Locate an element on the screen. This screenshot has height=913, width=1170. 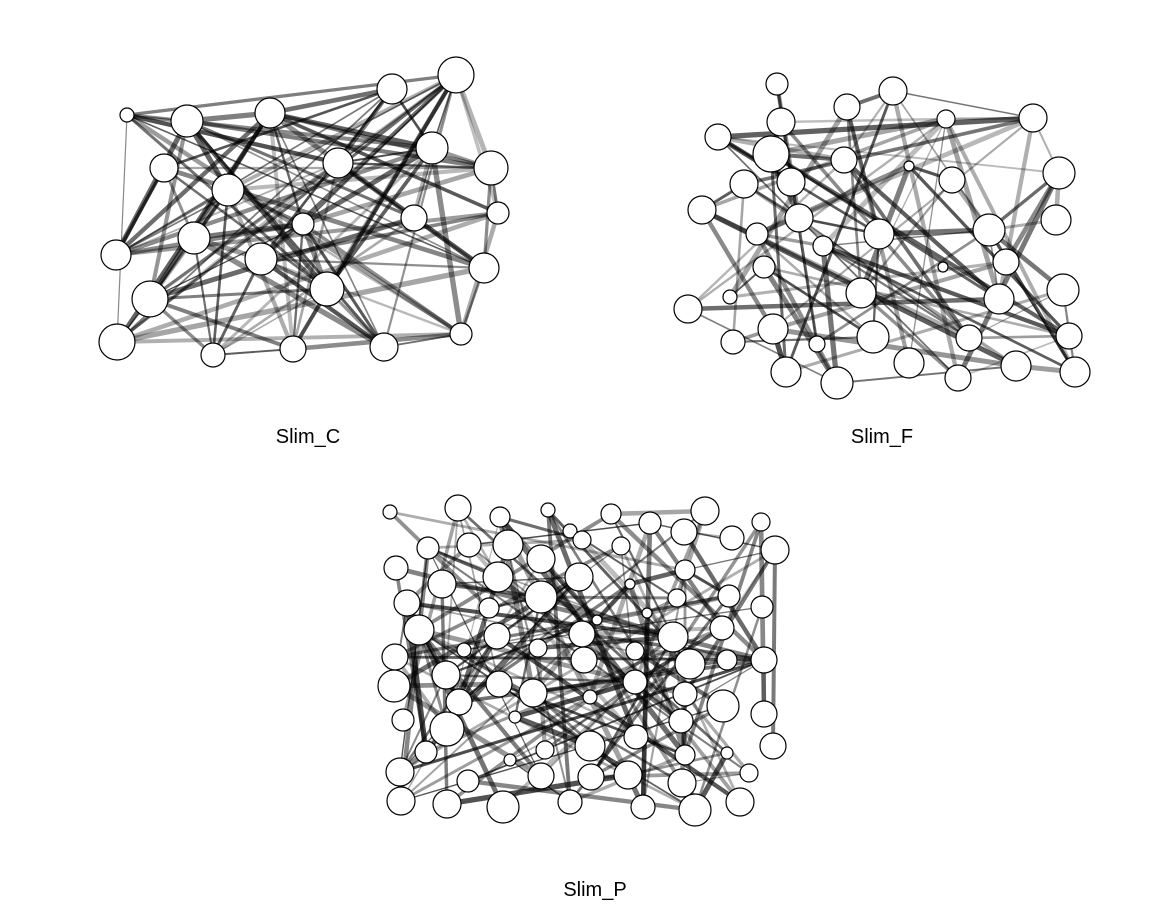
nodes-f is located at coordinates (882, 236).